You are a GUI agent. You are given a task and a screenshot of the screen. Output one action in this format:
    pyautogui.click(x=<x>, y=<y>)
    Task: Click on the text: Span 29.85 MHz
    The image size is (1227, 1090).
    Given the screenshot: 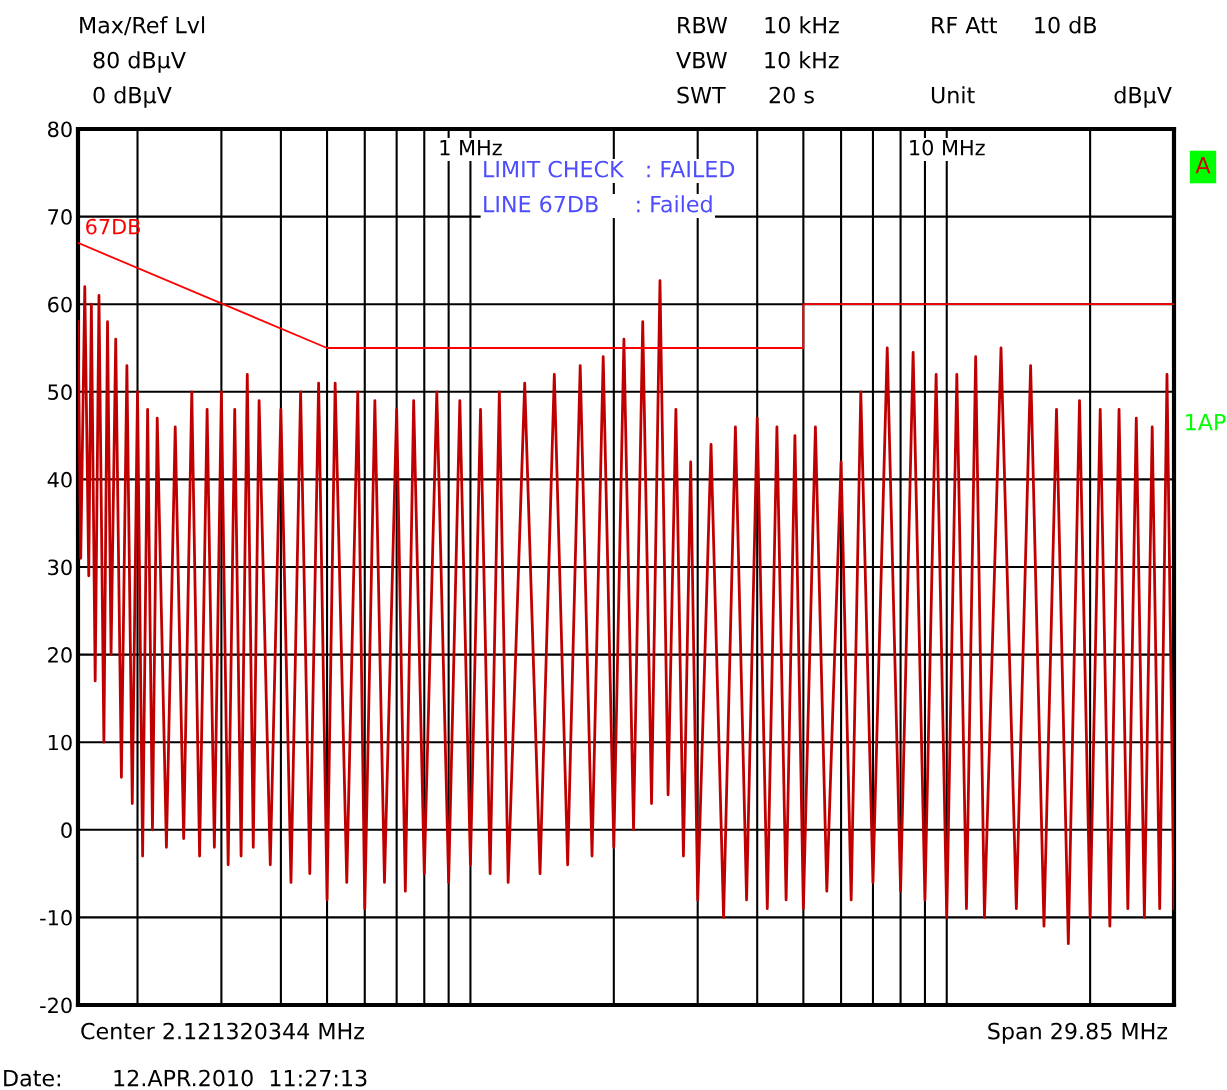 What is the action you would take?
    pyautogui.click(x=1078, y=1033)
    